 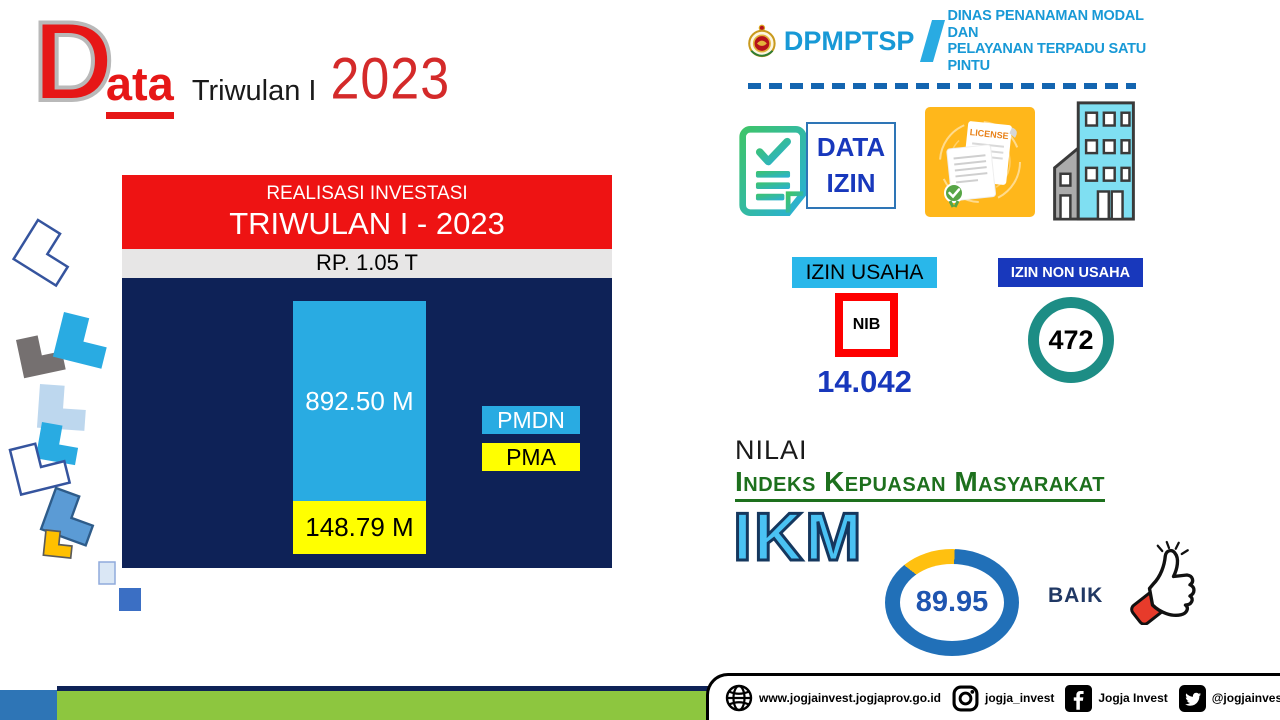 I want to click on agency-abbr: DPMPTSP, so click(x=849, y=40).